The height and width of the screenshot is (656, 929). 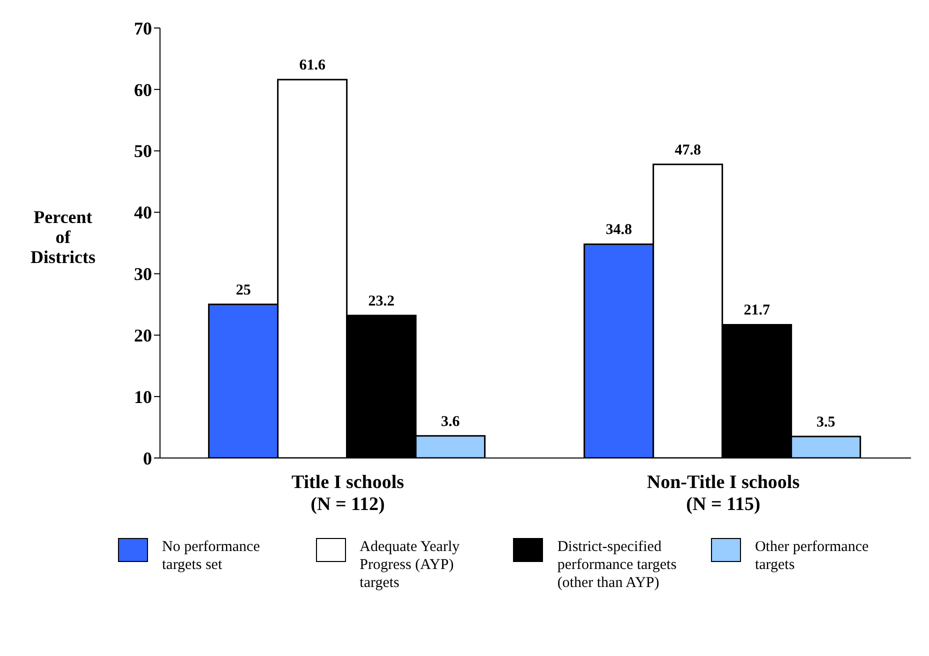 I want to click on y-tick-label: 50, so click(x=143, y=151).